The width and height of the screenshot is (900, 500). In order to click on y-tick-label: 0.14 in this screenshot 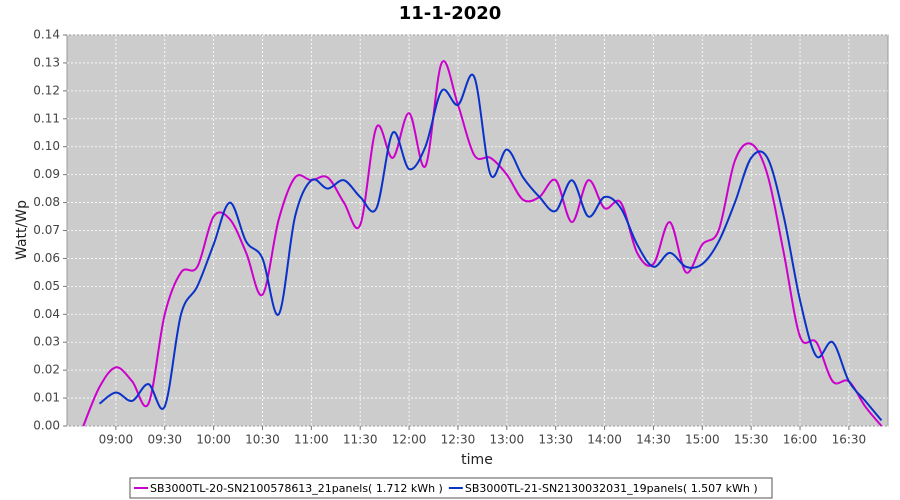, I will do `click(46, 35)`.